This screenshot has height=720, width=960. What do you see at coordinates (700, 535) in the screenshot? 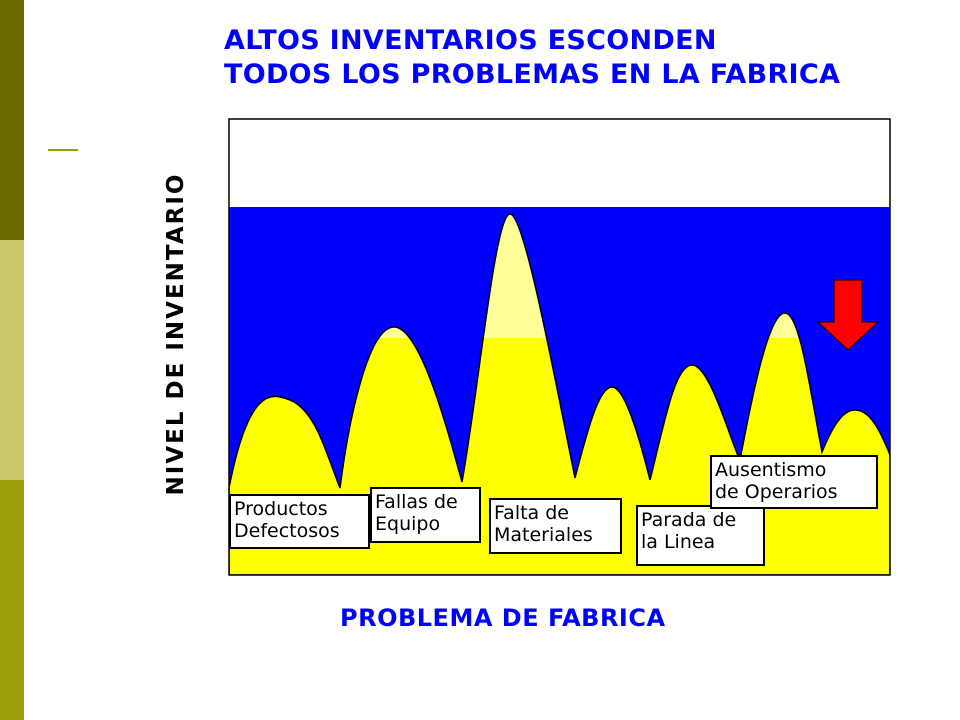
I see `problem-parada-de-la-linea: Parada de la Linea` at bounding box center [700, 535].